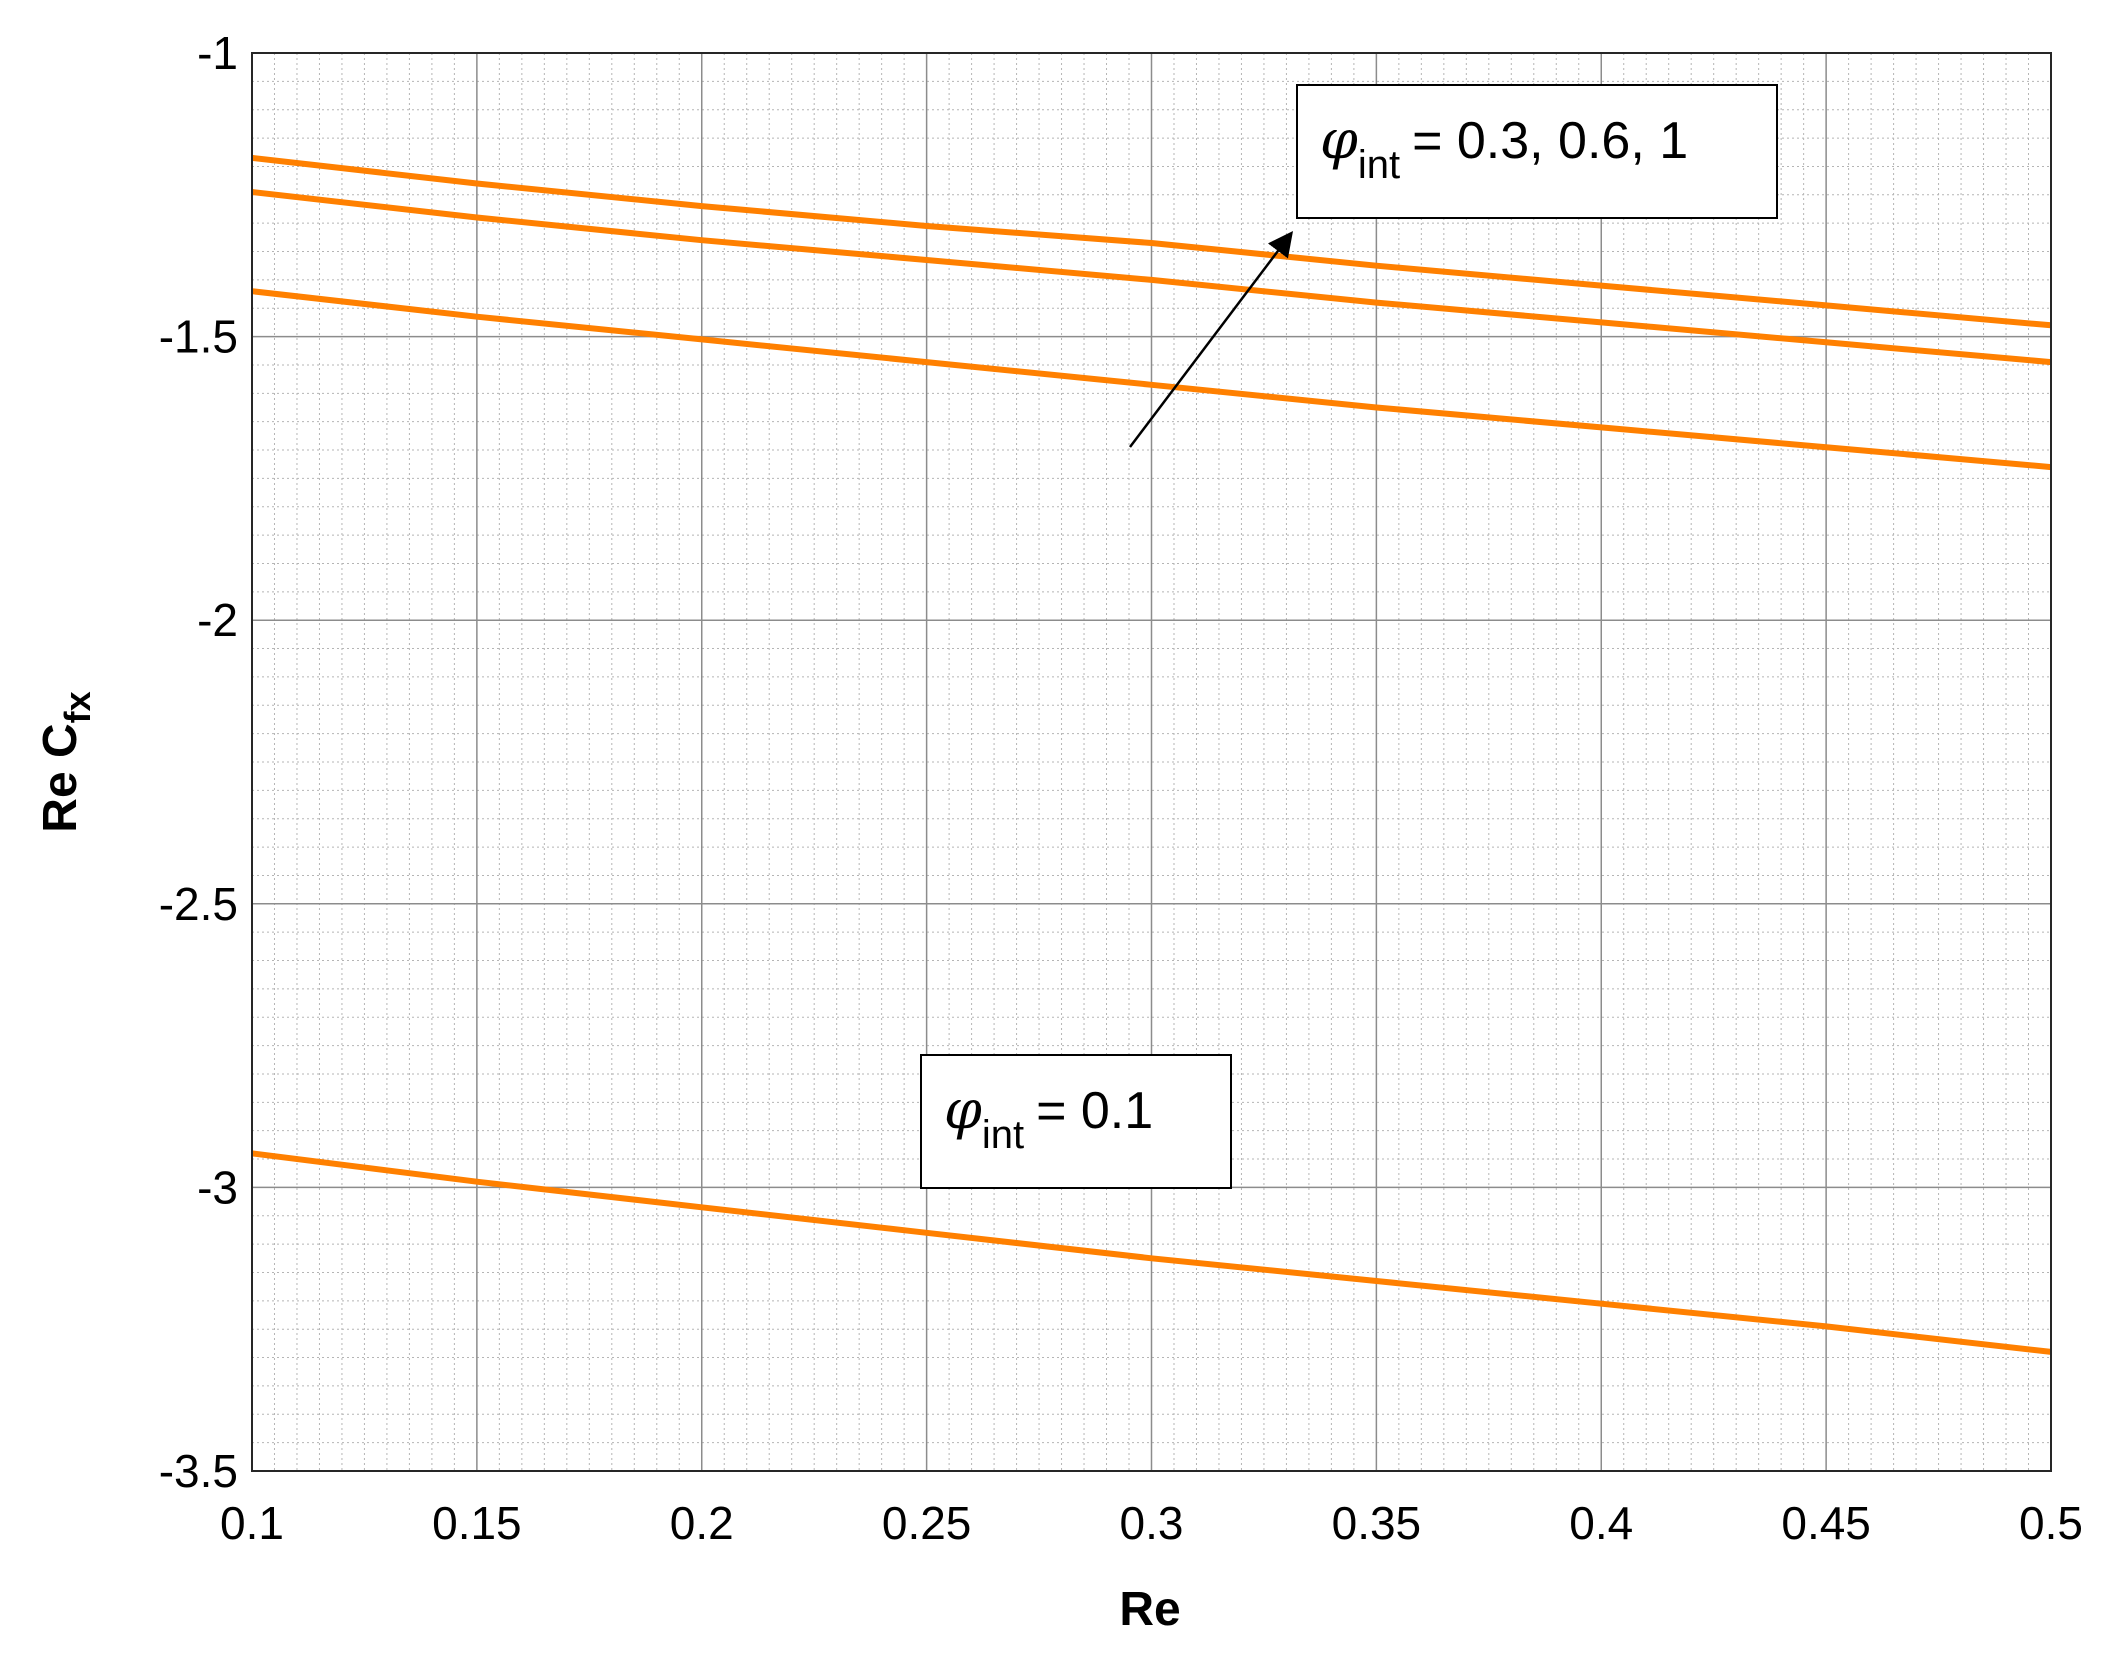 The image size is (2109, 1661). I want to click on y-tick-label: -1.5, so click(198, 337).